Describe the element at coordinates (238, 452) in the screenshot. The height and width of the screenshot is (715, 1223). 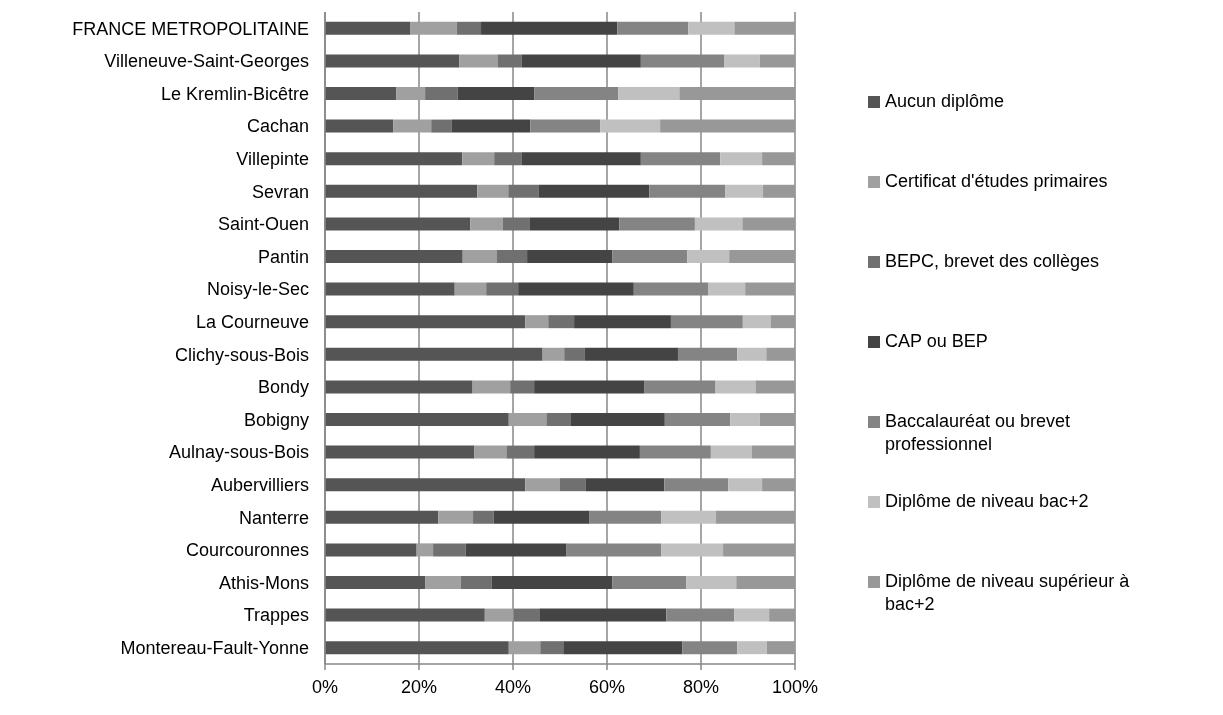
I see `y-tick-label: Aulnay-sous-Bois` at that location.